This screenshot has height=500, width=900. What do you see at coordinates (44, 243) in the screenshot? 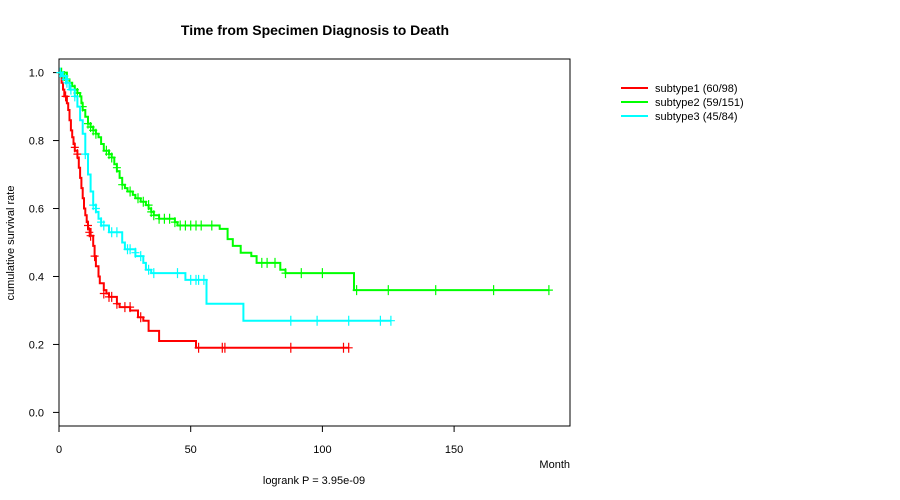
I see `y-axis: 0.0 0.2 0.4 0.6 0.8 1.0` at bounding box center [44, 243].